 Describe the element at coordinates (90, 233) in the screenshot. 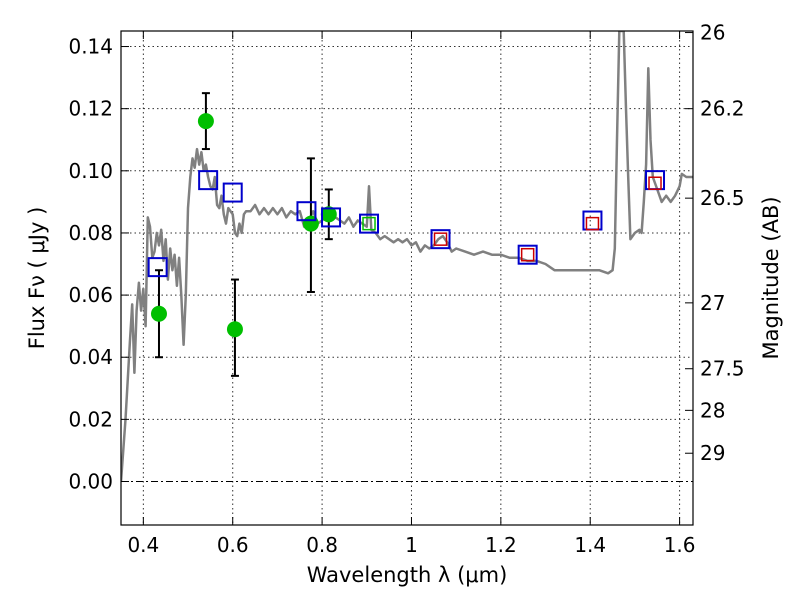

I see `y-tick-label: 0.08` at that location.